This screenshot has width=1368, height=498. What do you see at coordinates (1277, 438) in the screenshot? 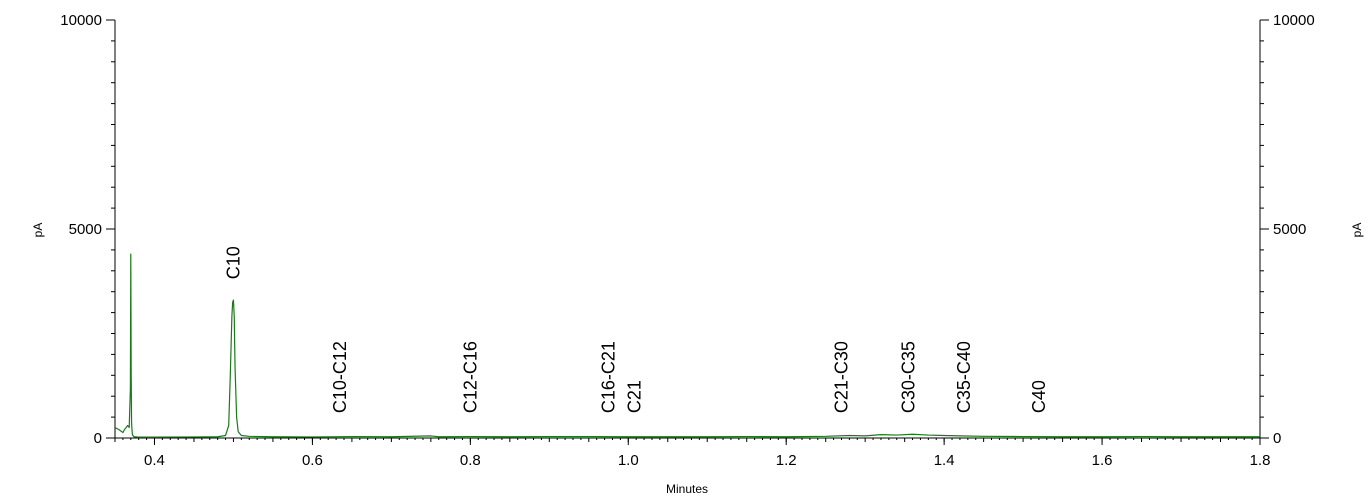
I see `y-tick-label-right: 0` at bounding box center [1277, 438].